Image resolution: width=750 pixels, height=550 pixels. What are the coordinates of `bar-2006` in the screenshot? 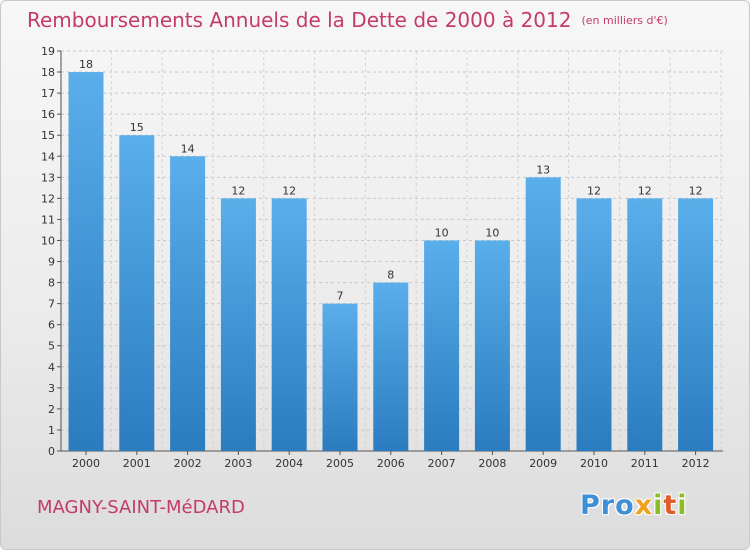 It's located at (391, 366).